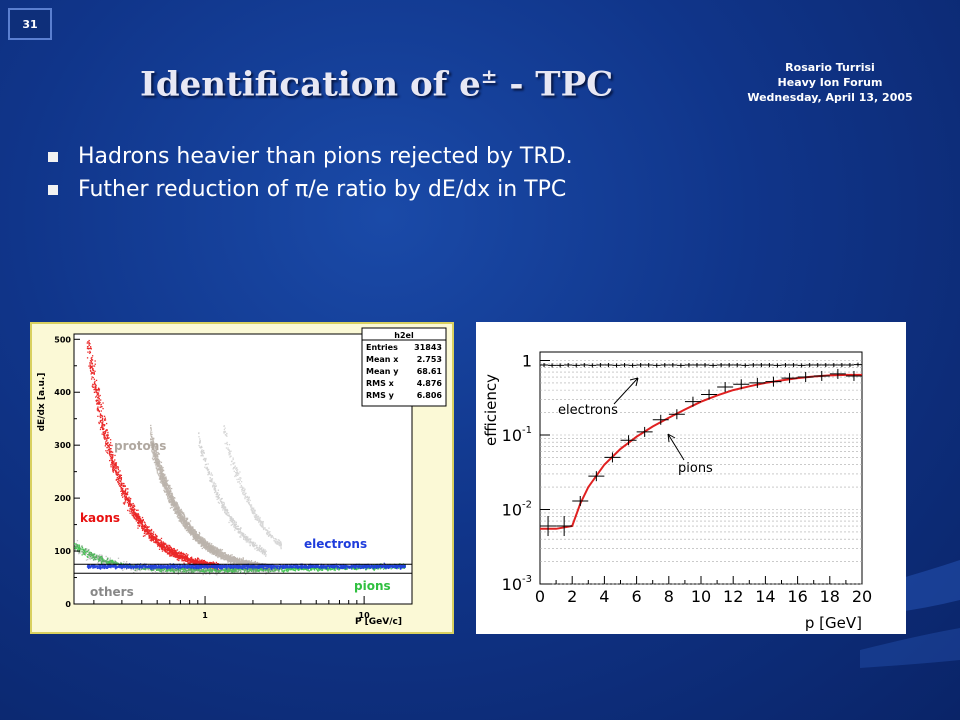 The image size is (960, 720). What do you see at coordinates (42, 402) in the screenshot?
I see `dedx-ylabel: dE/dx [a.u.]` at bounding box center [42, 402].